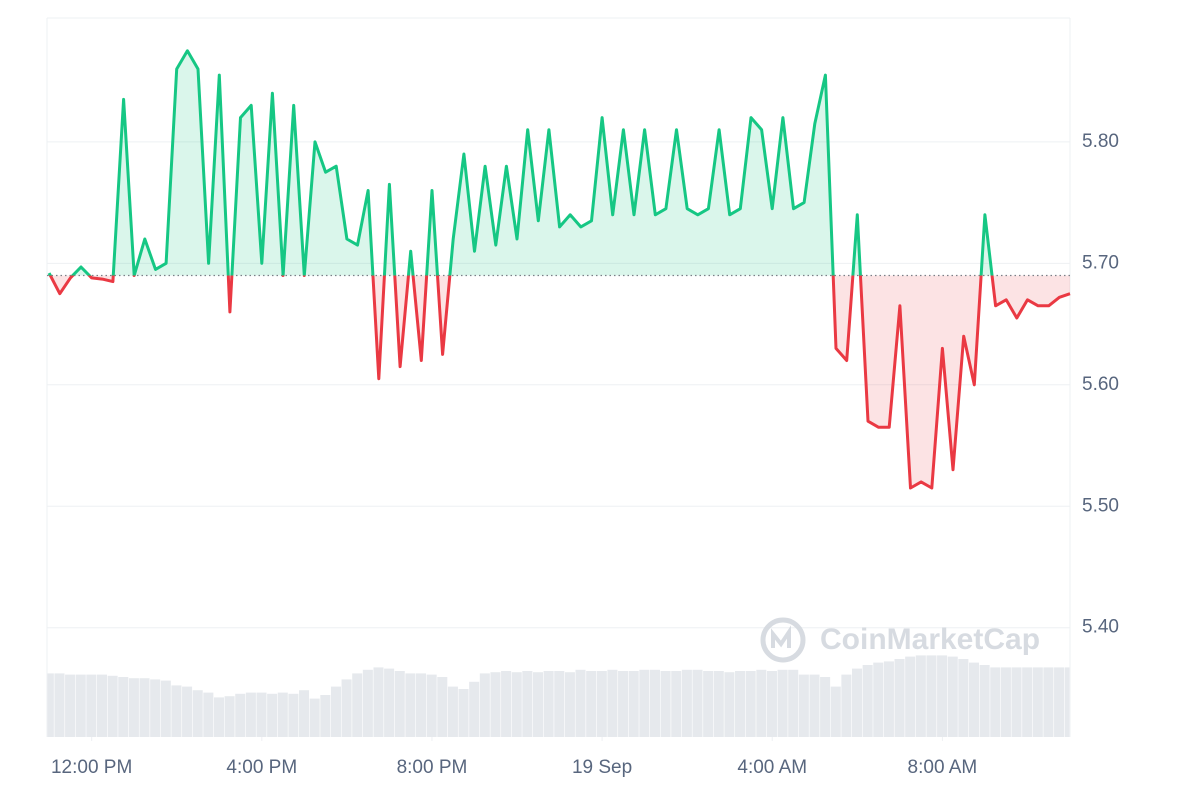  Describe the element at coordinates (772, 767) in the screenshot. I see `x-tick-label: 4:00 AM` at that location.